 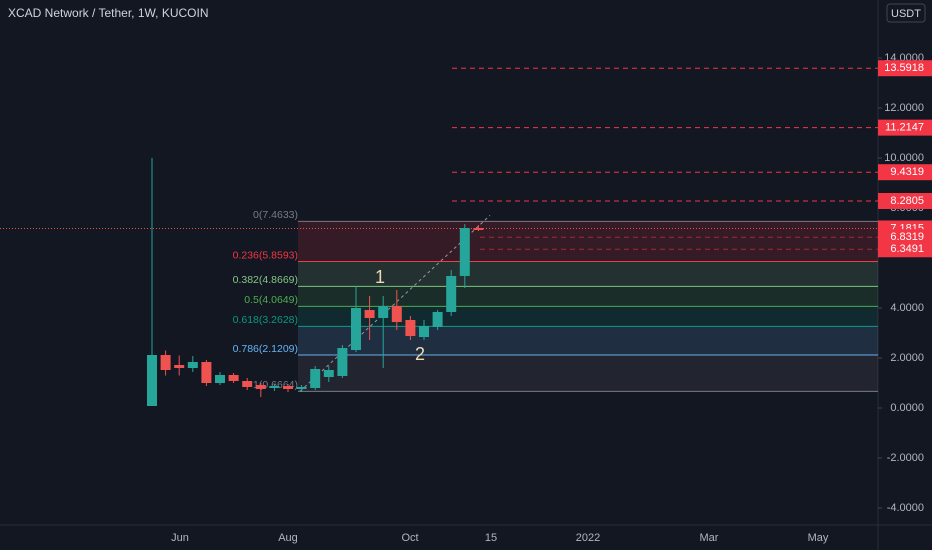 I want to click on fib-label: 0(7.4633), so click(x=275, y=215).